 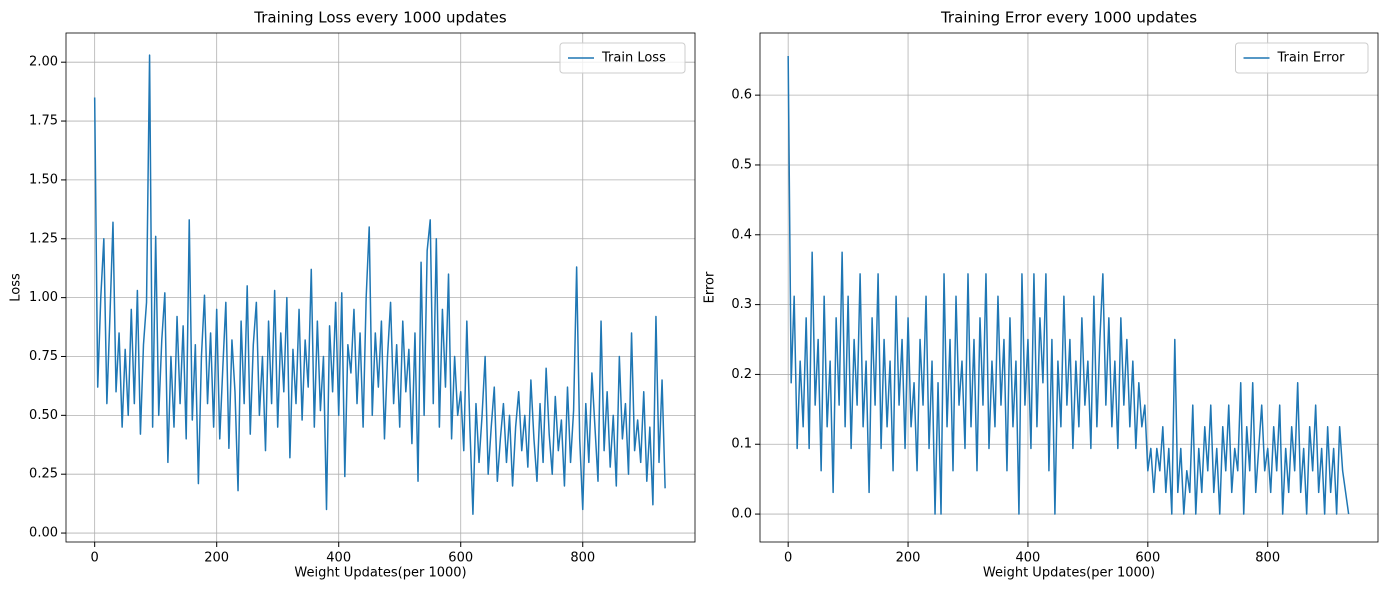 I want to click on y-tick-label: 0.5, so click(x=741, y=164).